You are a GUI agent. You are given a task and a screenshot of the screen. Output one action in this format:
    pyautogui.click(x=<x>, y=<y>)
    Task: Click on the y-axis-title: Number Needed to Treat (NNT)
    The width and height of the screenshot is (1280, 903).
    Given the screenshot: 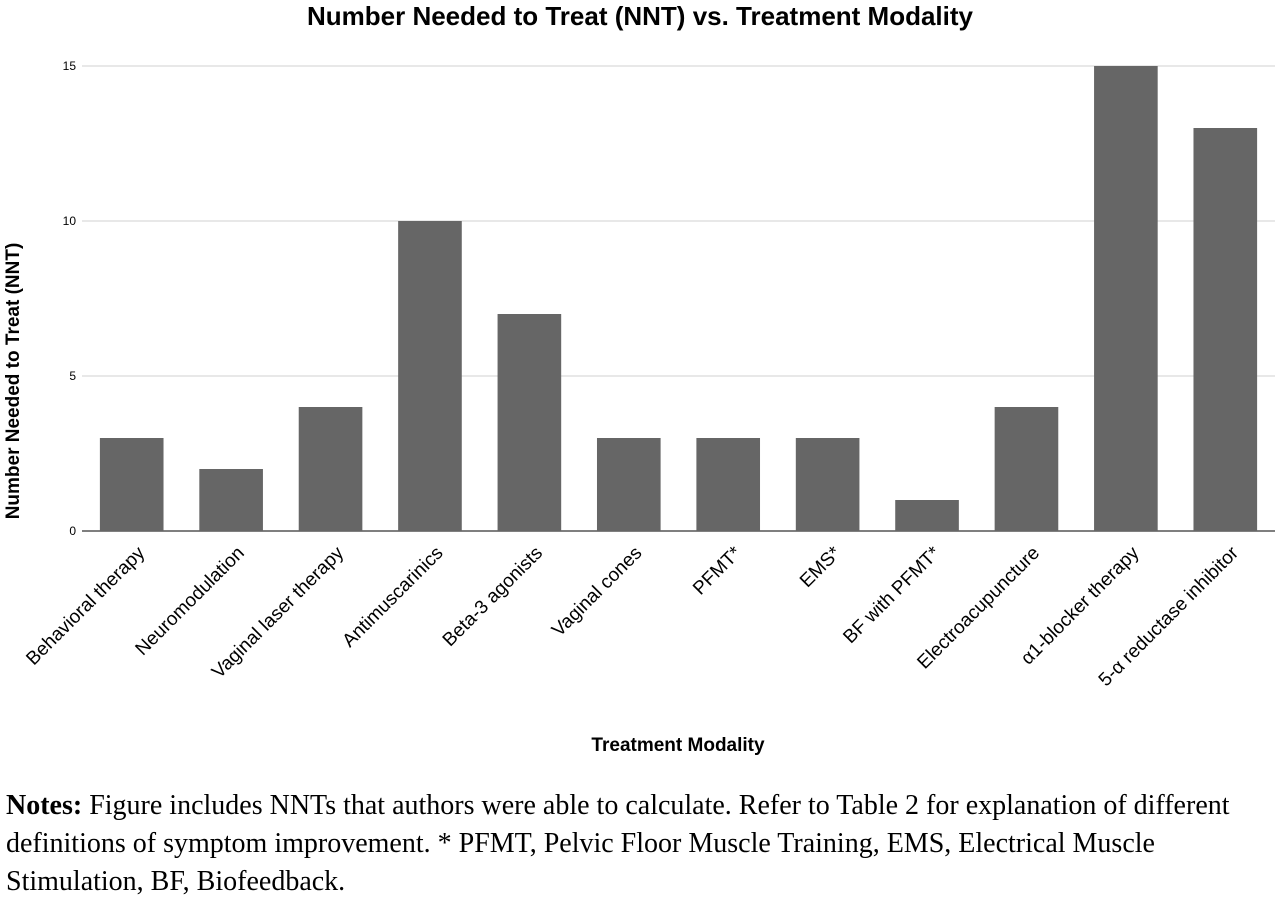 What is the action you would take?
    pyautogui.click(x=13, y=381)
    